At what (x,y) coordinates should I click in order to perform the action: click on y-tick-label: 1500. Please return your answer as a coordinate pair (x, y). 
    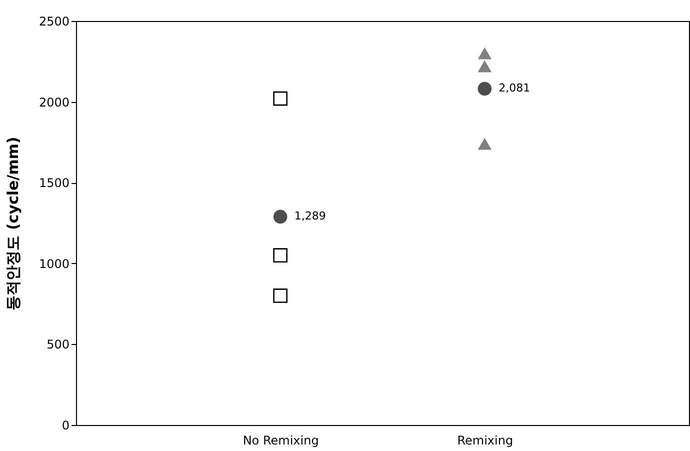
    Looking at the image, I should click on (54, 183).